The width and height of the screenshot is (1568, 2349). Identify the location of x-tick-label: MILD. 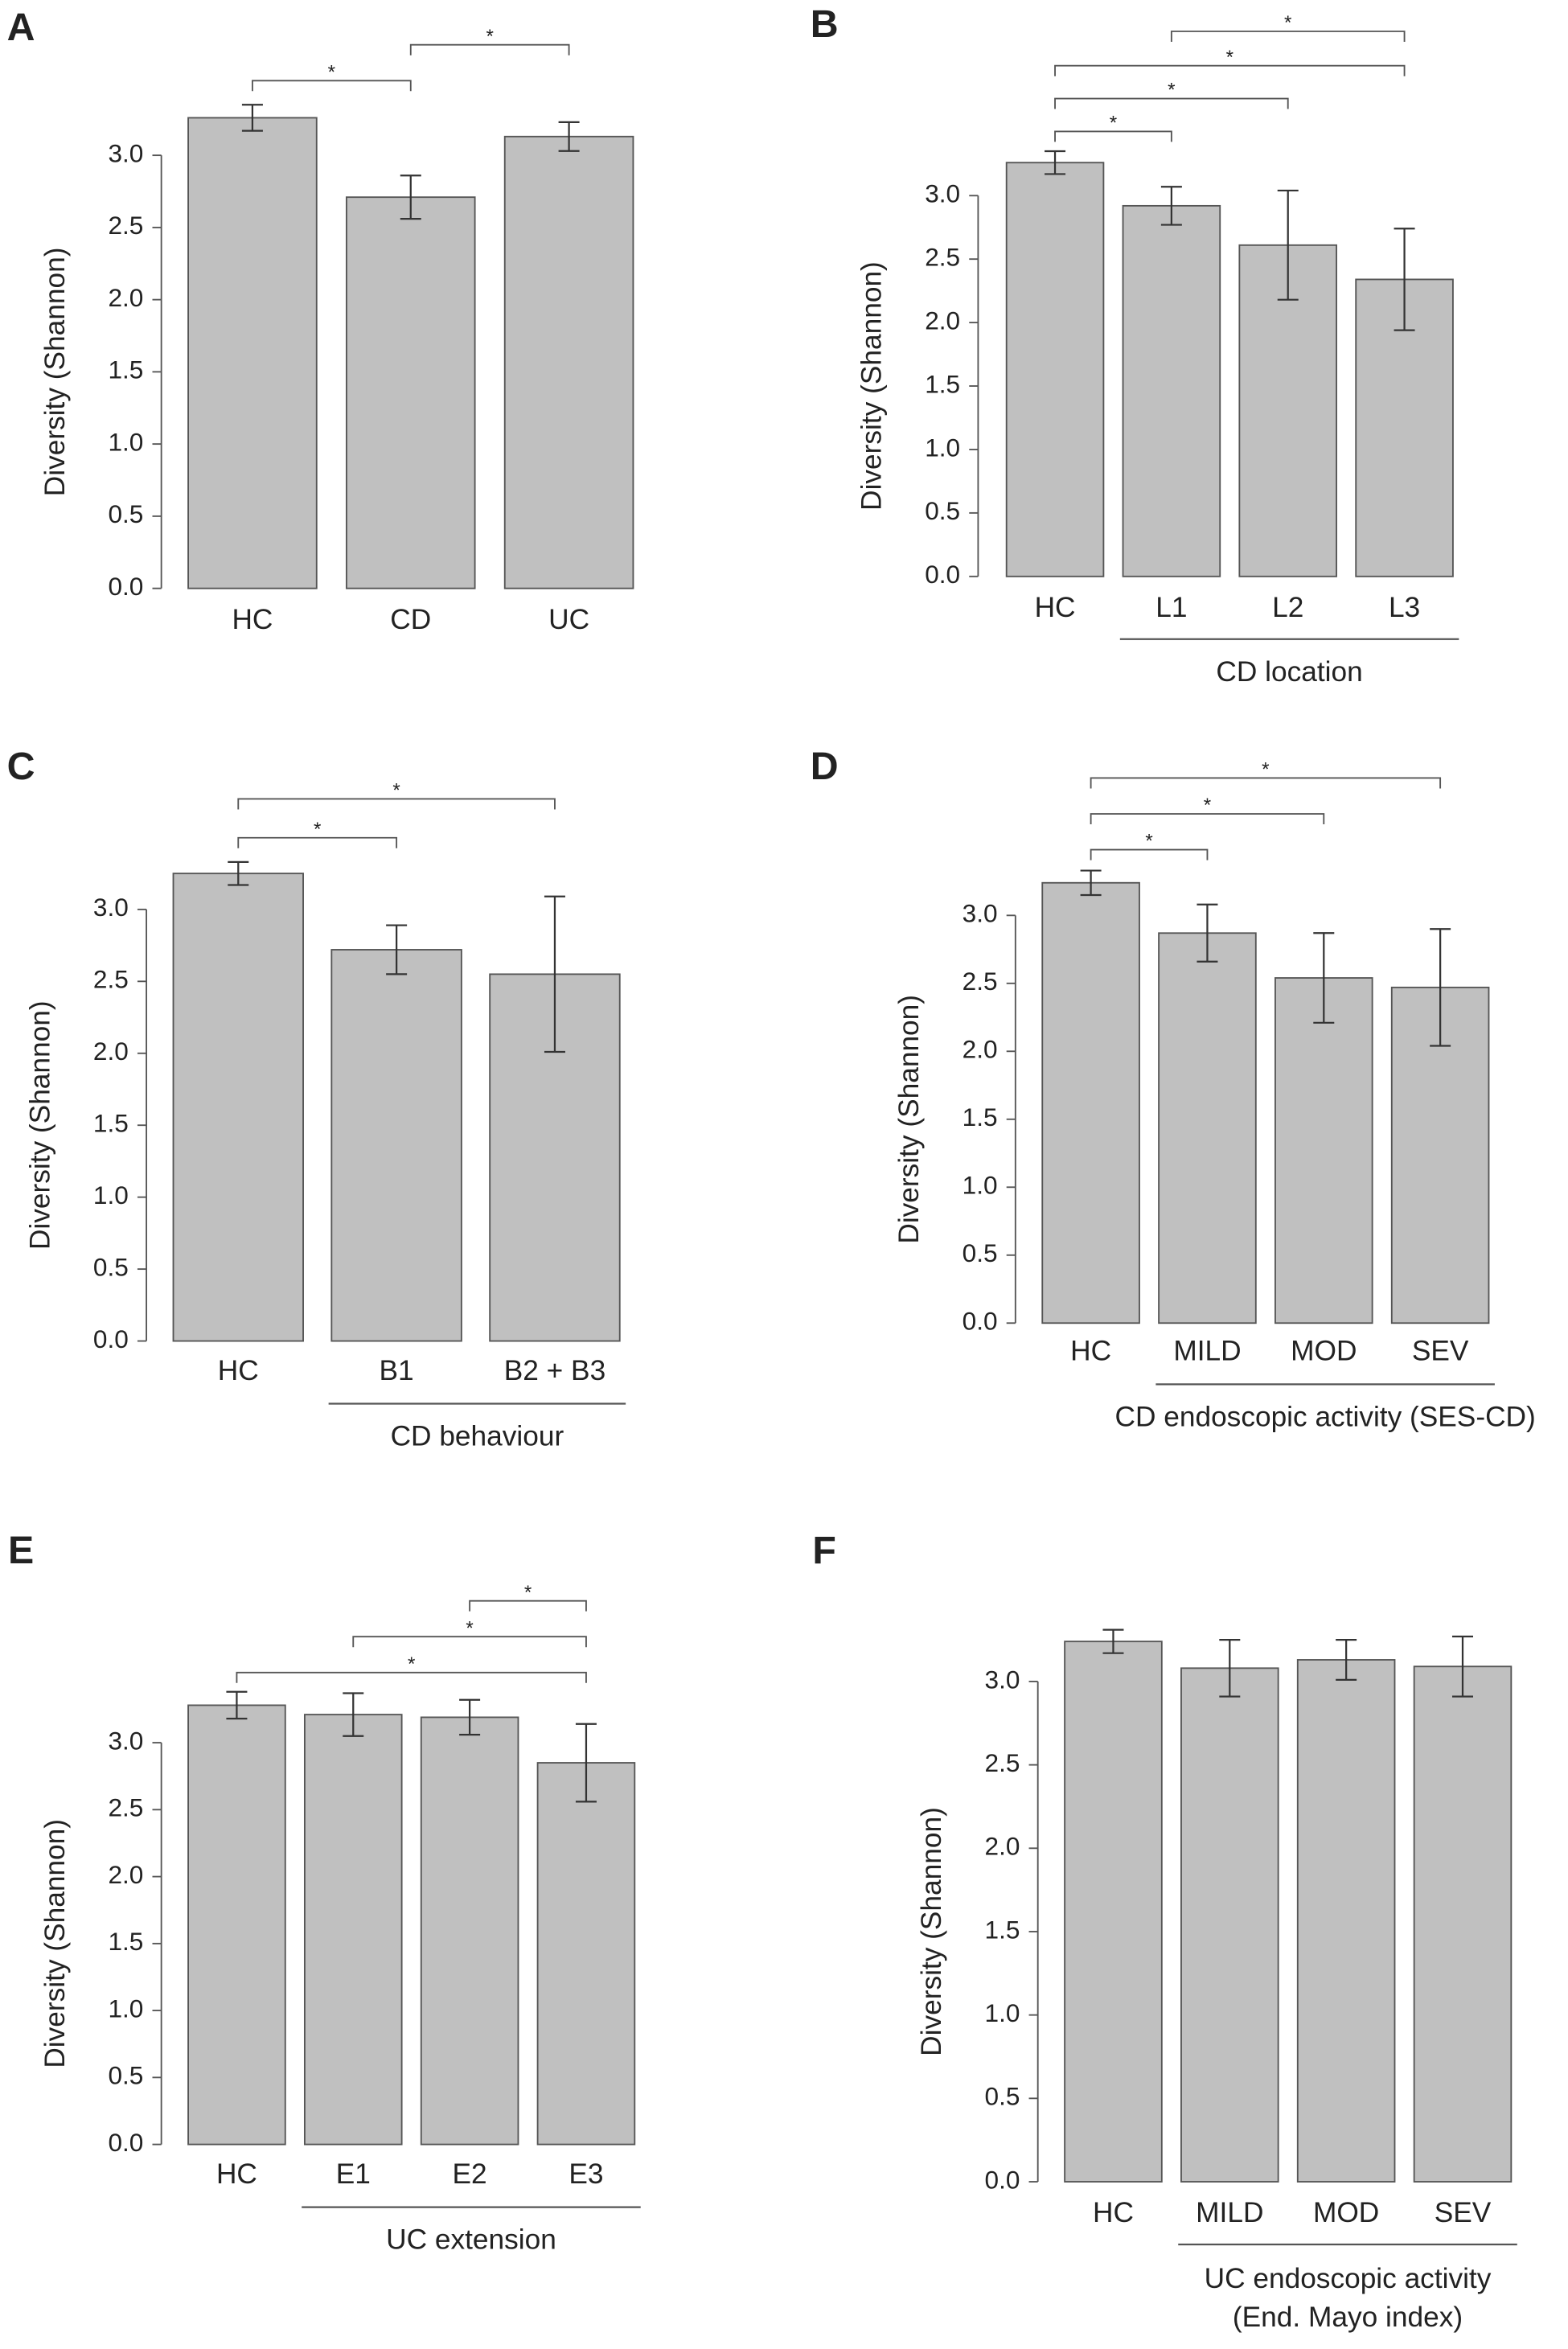
(1207, 1351).